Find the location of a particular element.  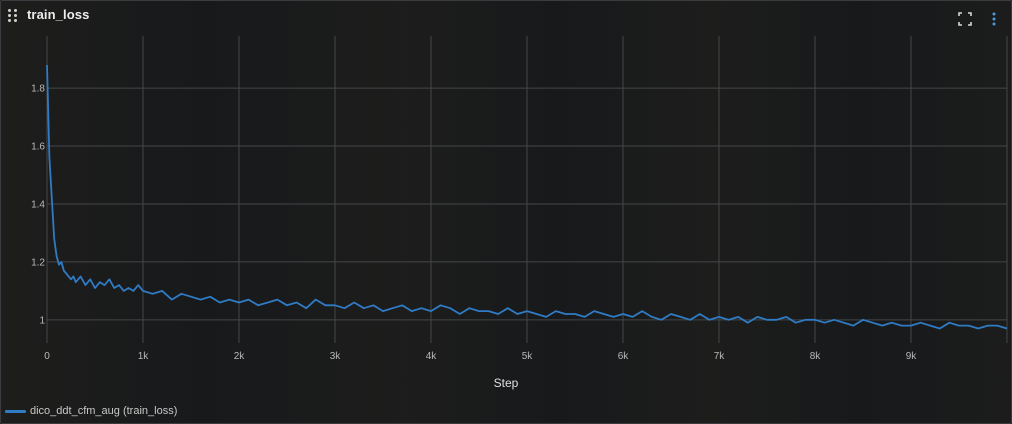

x-tick-label: 3k is located at coordinates (336, 356).